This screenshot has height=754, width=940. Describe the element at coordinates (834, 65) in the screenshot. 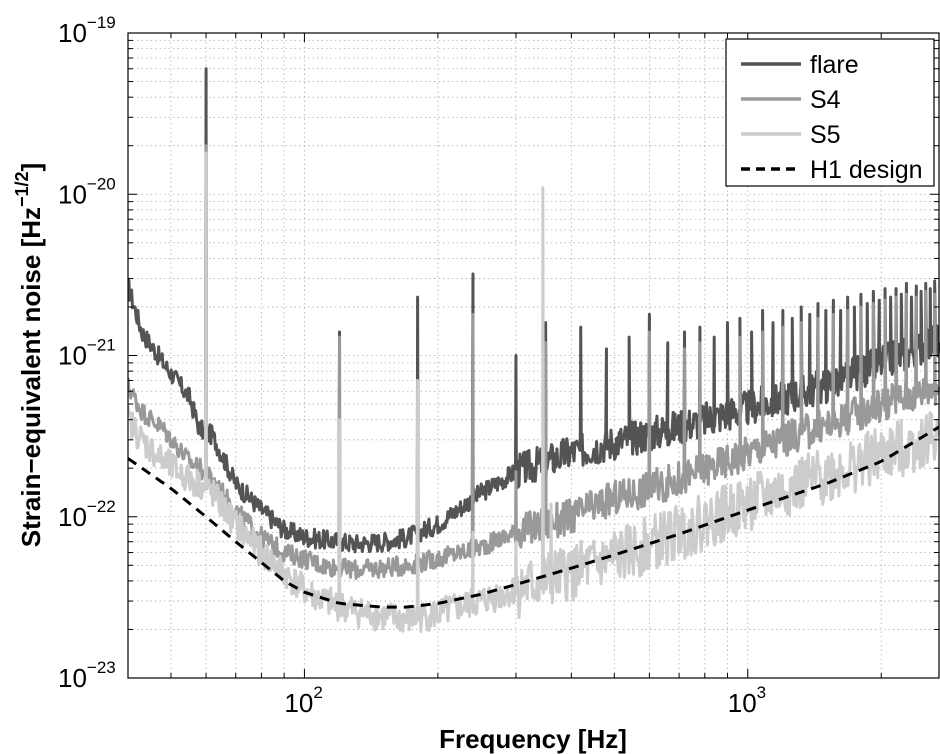

I see `legend-label-flare: flare` at that location.